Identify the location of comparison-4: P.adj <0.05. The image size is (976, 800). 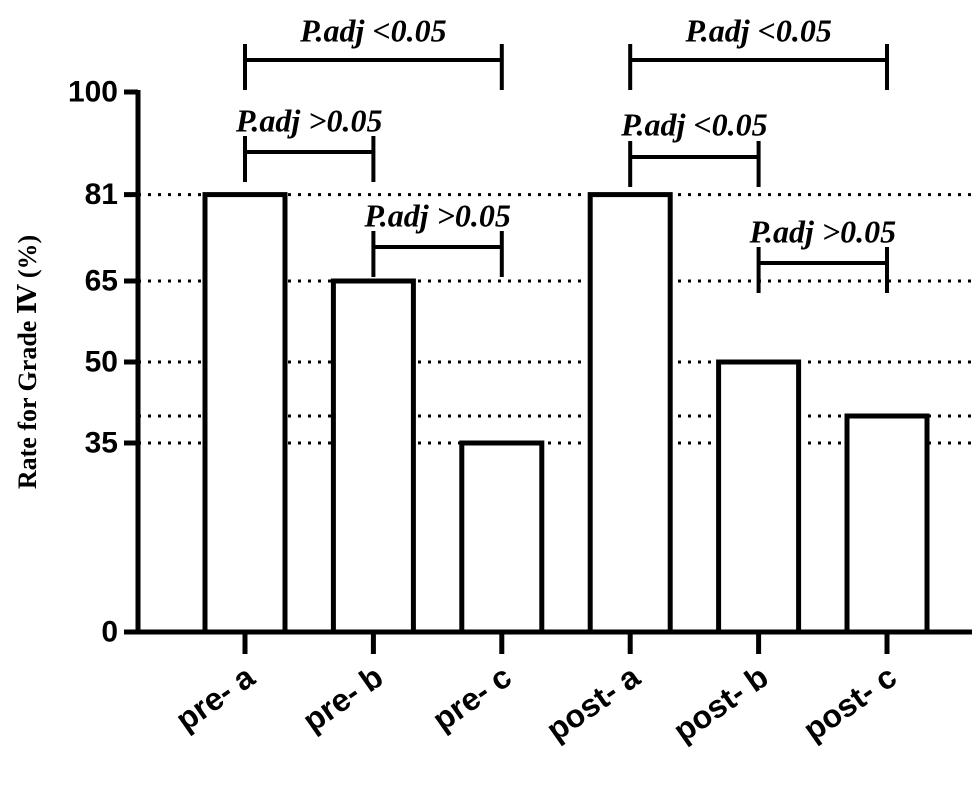
(694, 146).